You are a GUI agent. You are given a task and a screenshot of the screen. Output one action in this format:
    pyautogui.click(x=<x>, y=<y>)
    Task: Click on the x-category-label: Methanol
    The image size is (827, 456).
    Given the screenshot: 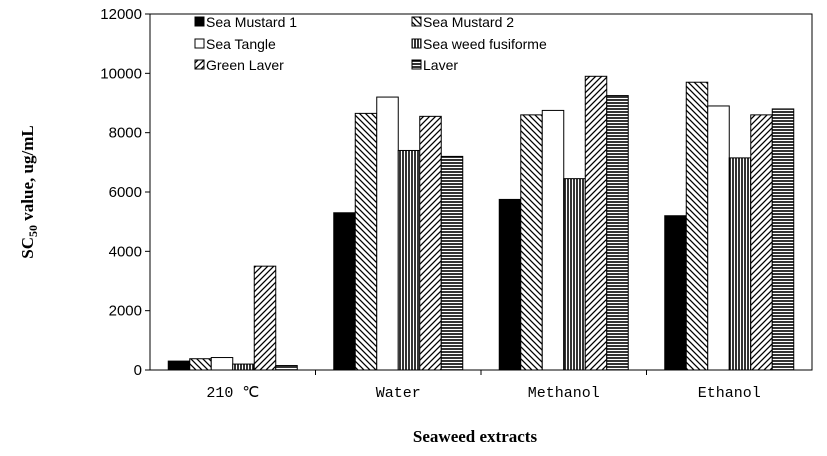 What is the action you would take?
    pyautogui.click(x=564, y=393)
    